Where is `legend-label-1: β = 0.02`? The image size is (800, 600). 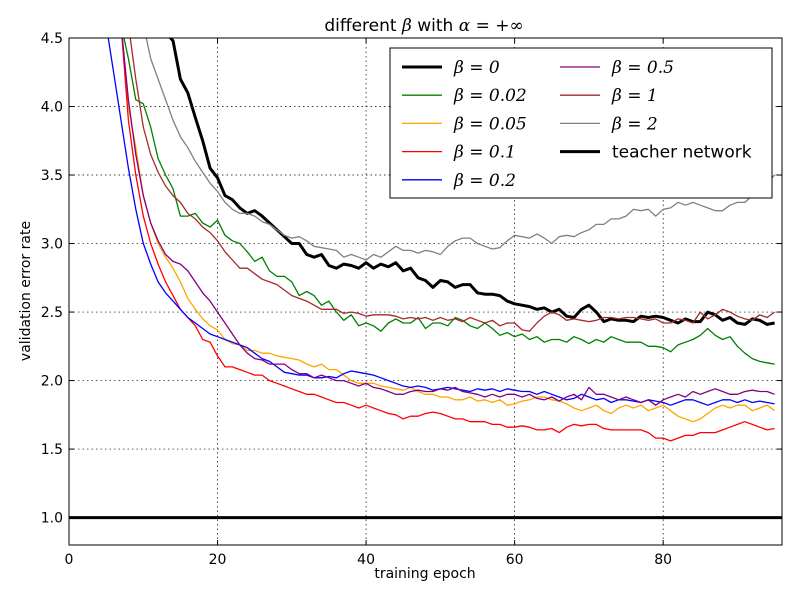 legend-label-1: β = 0.02 is located at coordinates (490, 96).